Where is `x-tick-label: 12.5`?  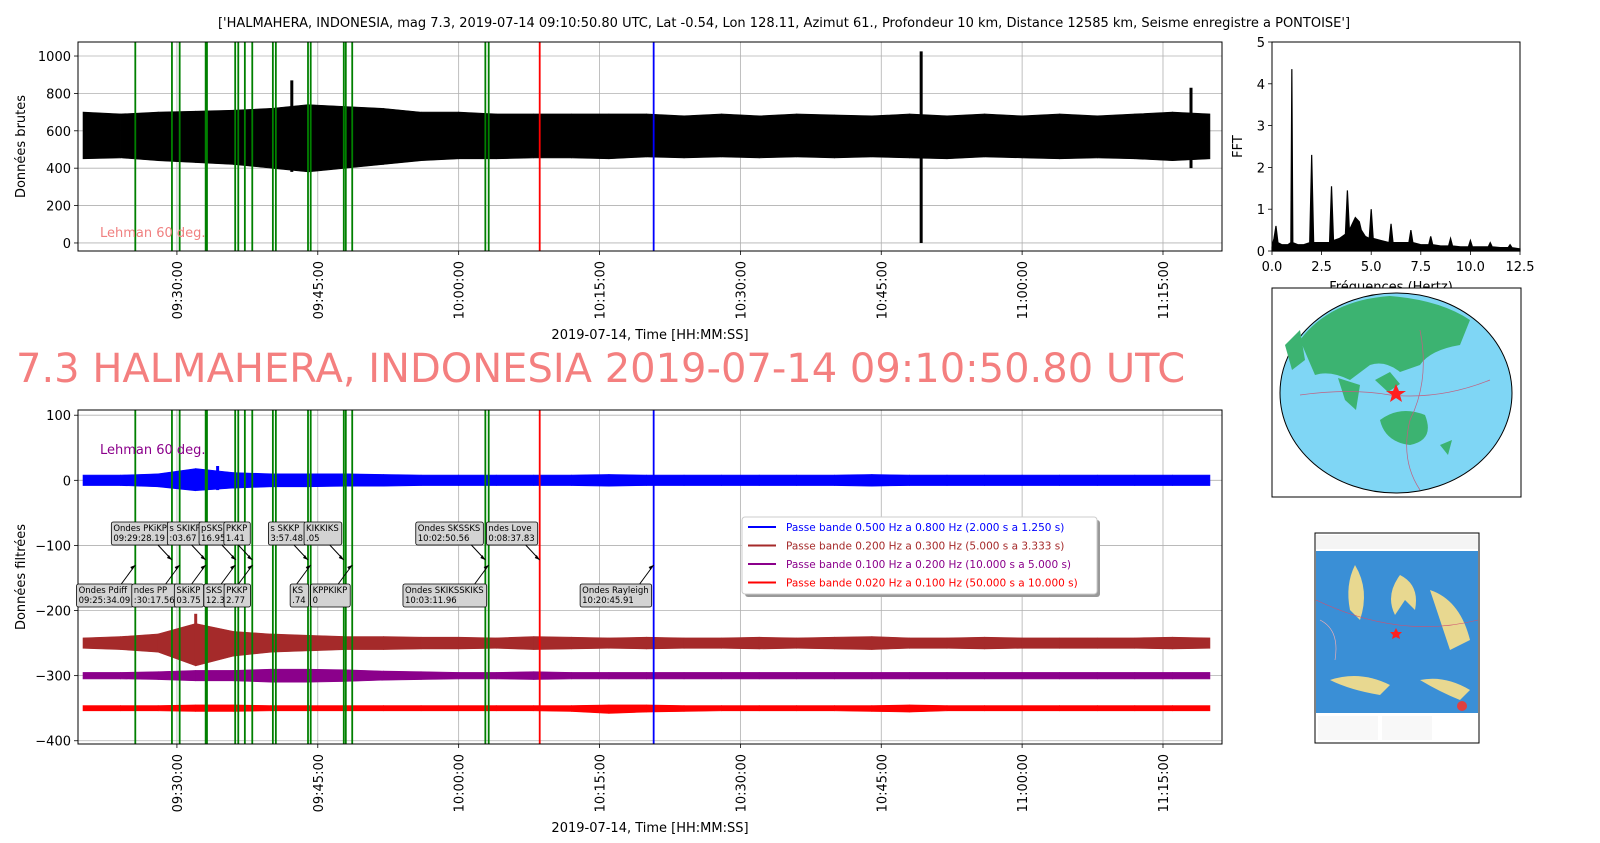 x-tick-label: 12.5 is located at coordinates (1520, 267).